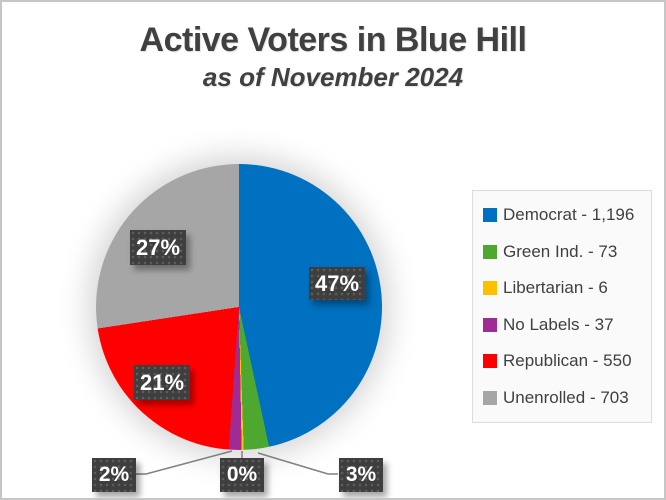  I want to click on legend-item-republican: Republican - 550, so click(567, 361).